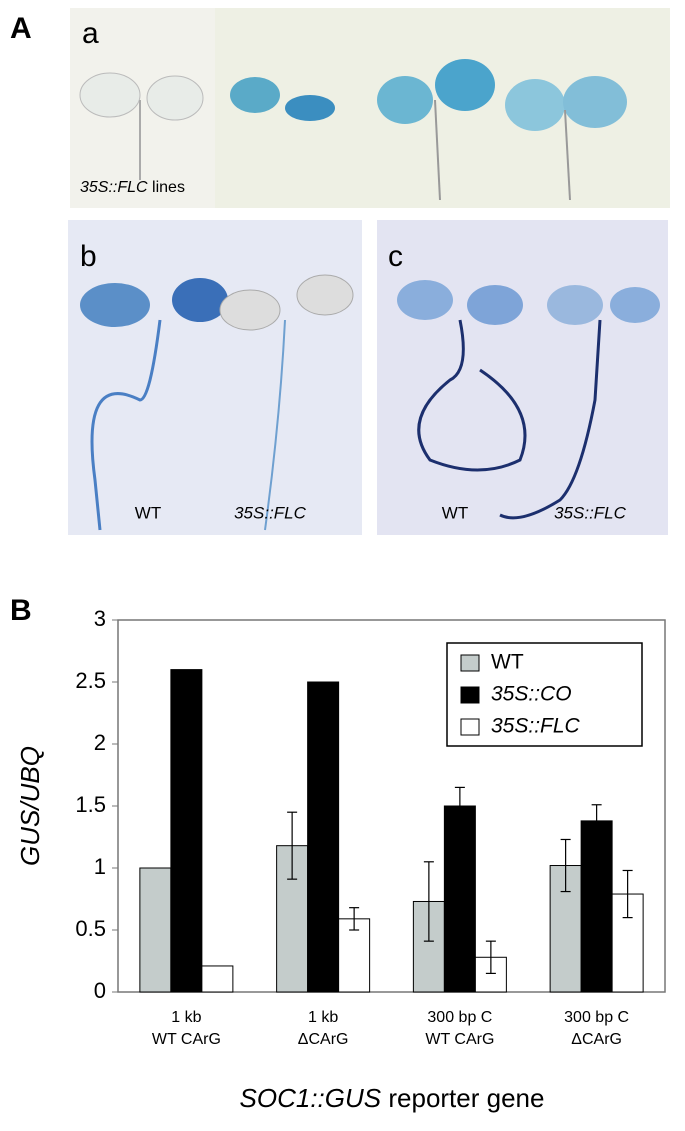 The width and height of the screenshot is (685, 1131). What do you see at coordinates (528, 400) in the screenshot?
I see `seedlings-c` at bounding box center [528, 400].